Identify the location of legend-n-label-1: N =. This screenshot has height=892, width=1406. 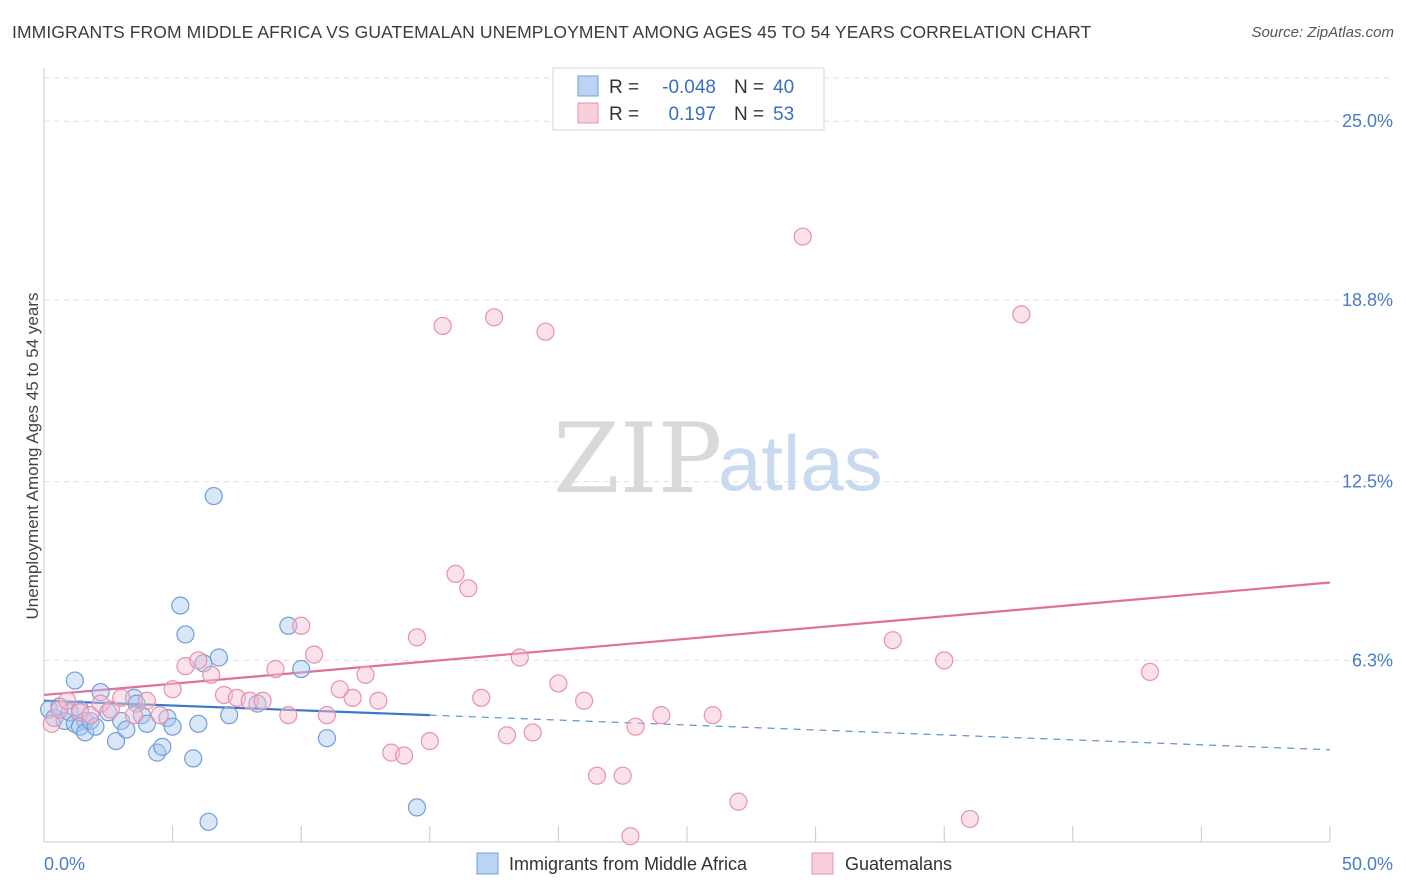
(749, 87).